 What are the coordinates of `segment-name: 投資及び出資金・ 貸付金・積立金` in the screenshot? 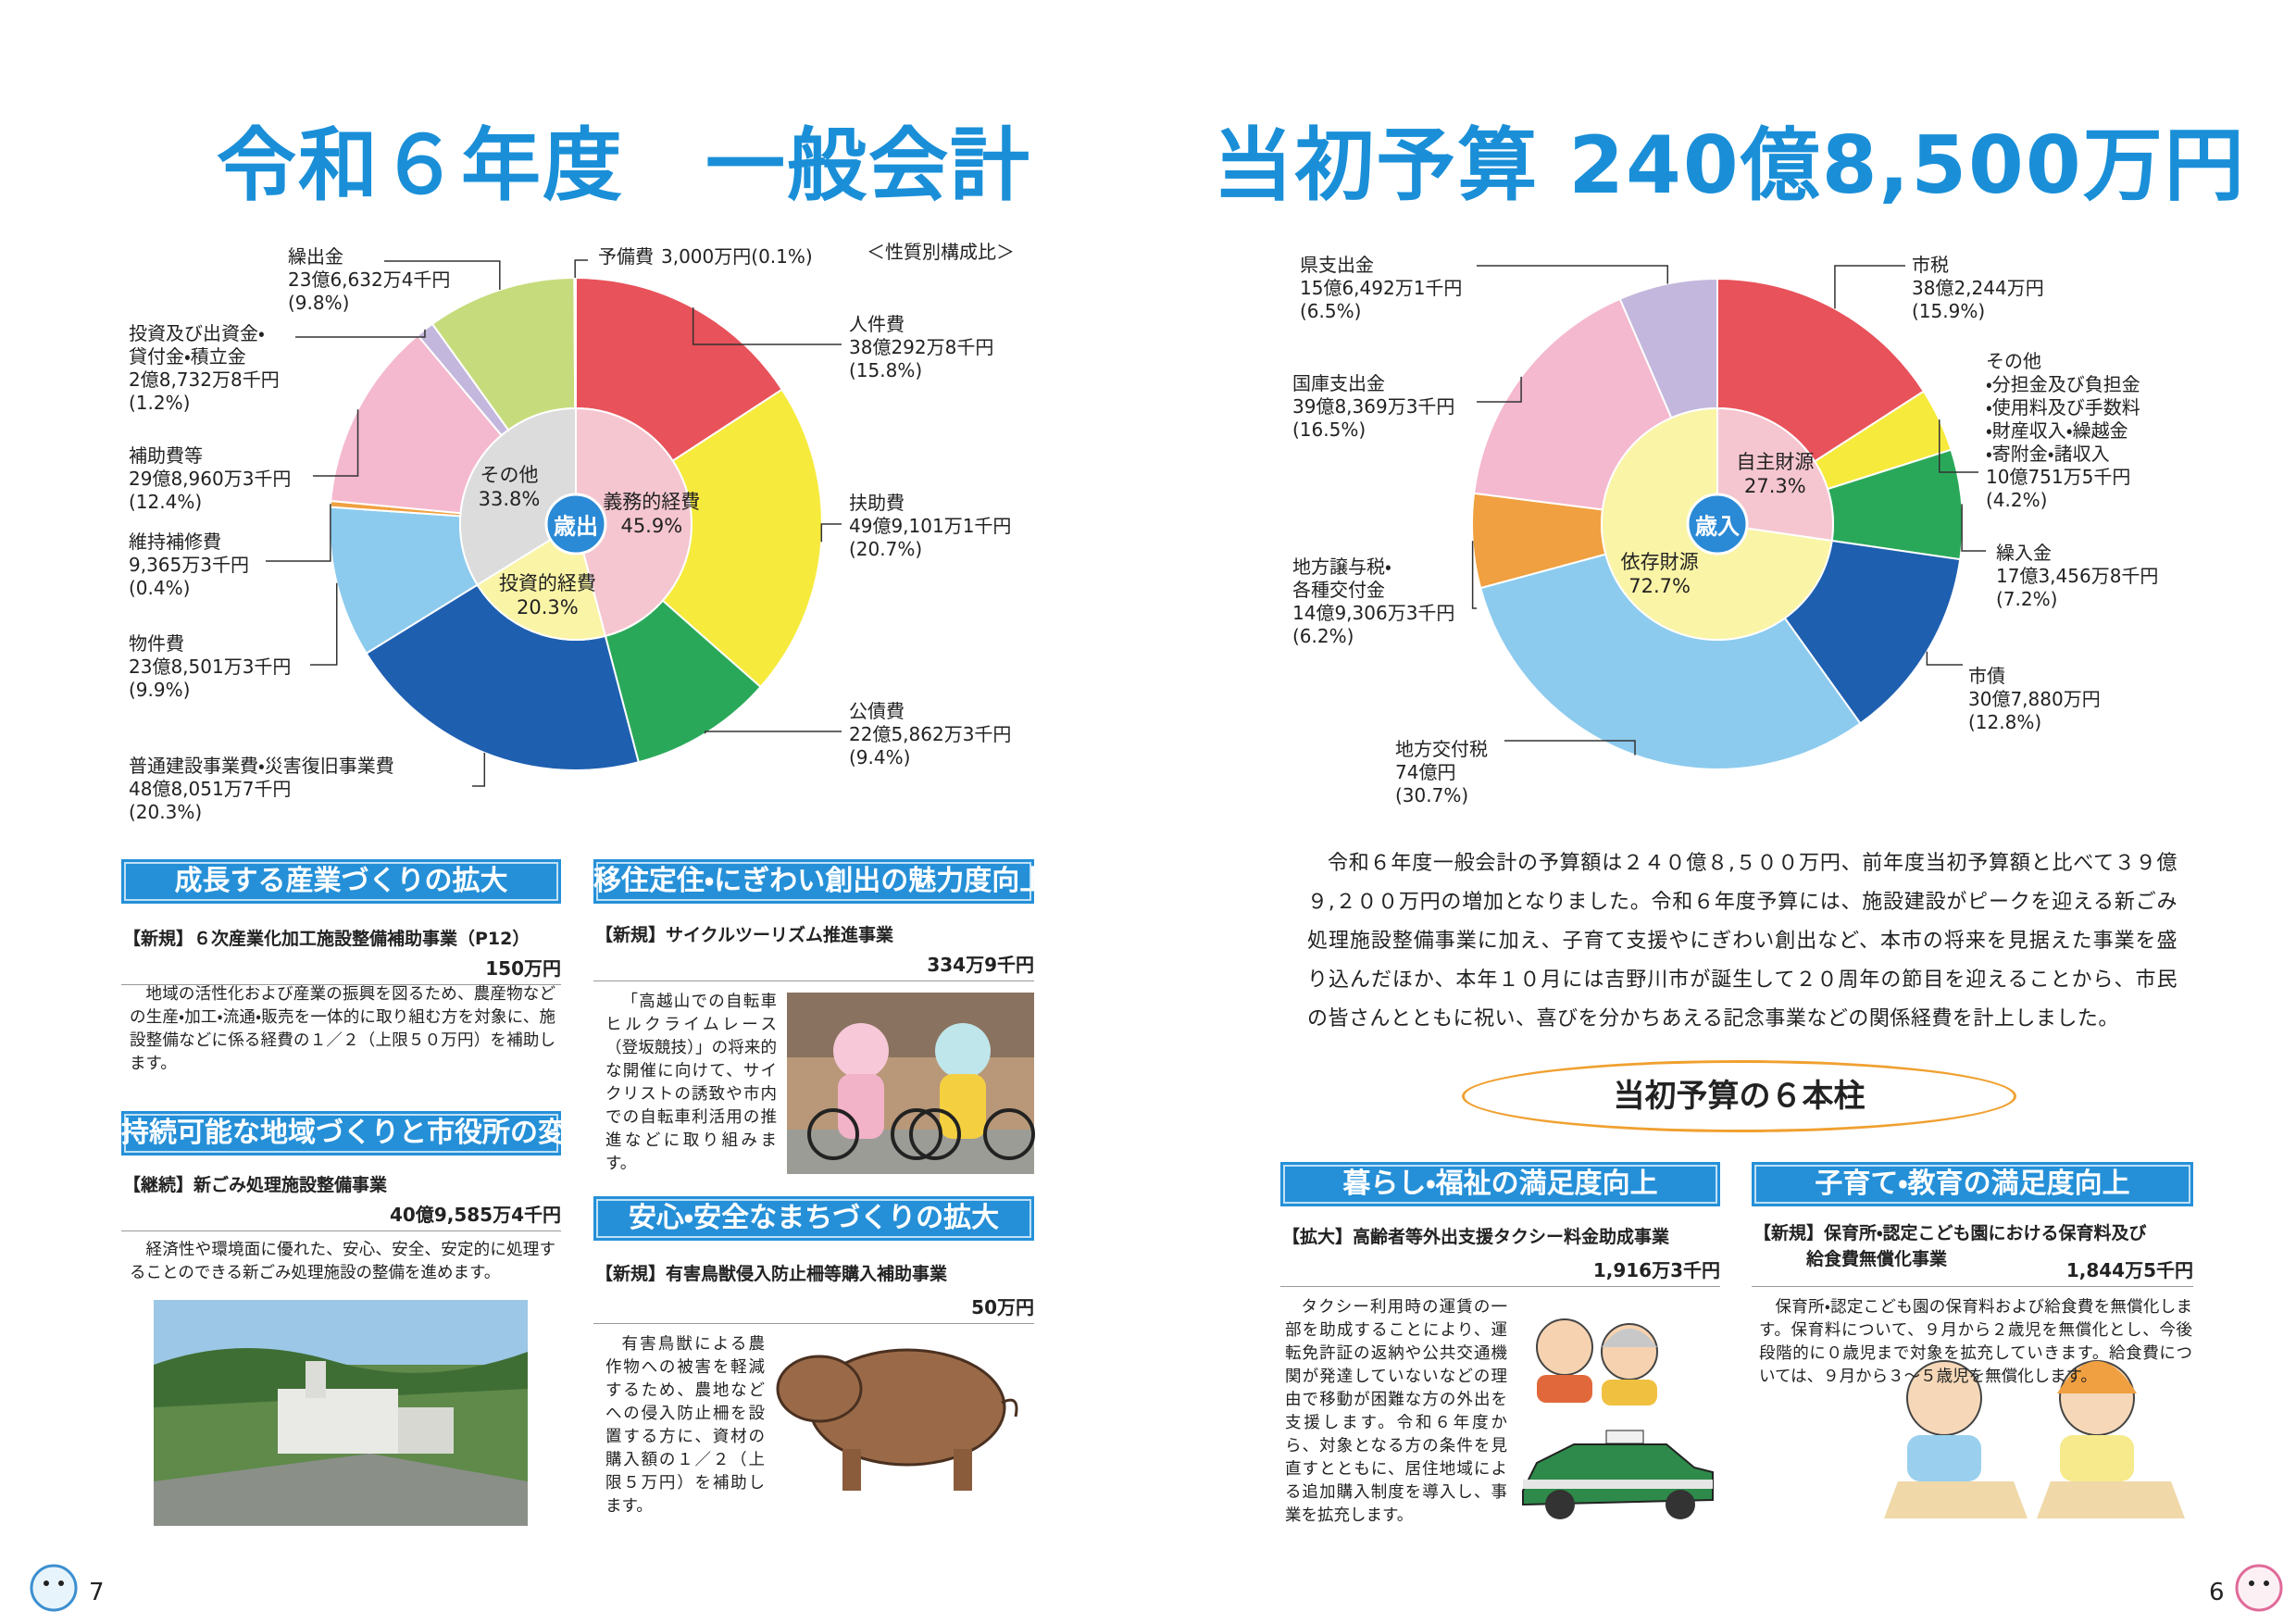 It's located at (197, 345).